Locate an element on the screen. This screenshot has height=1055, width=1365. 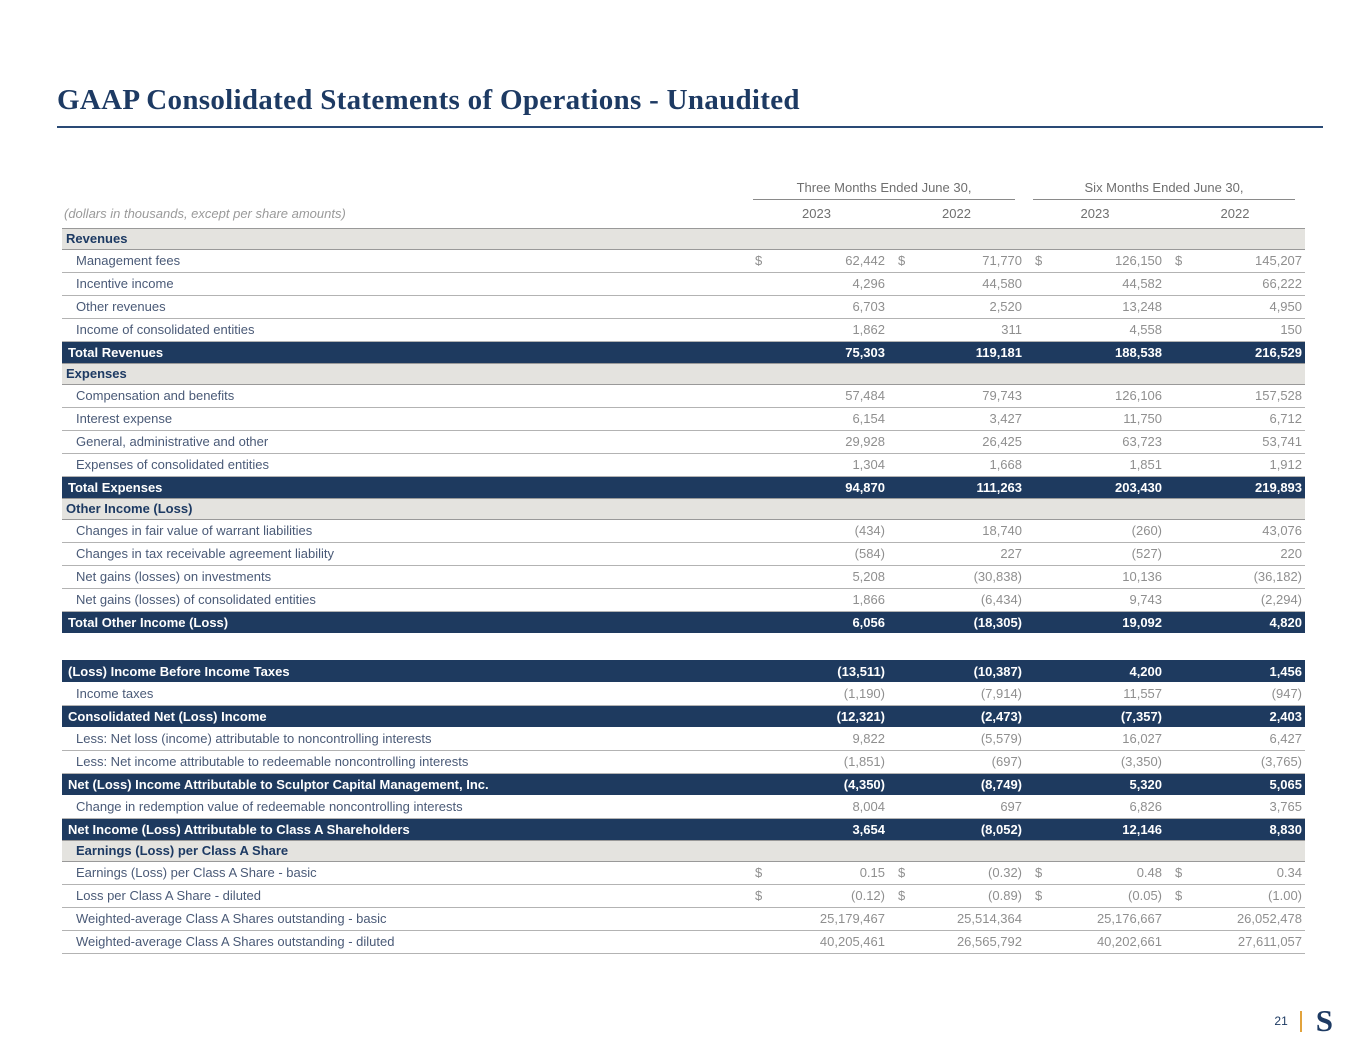
table-row: Other revenues 6,703 2,520 13,248 4,950 is located at coordinates (684, 307).